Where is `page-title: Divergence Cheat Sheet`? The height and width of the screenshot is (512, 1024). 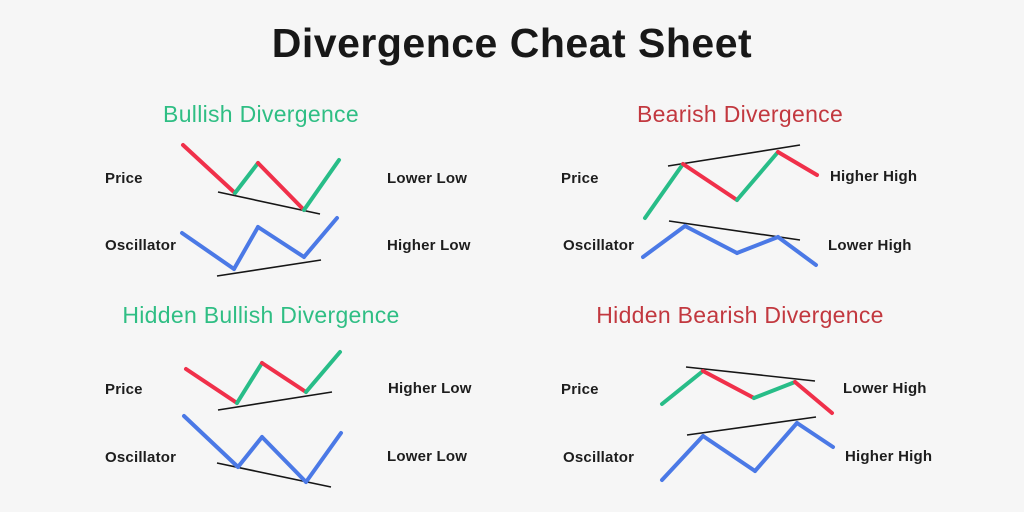 page-title: Divergence Cheat Sheet is located at coordinates (512, 43).